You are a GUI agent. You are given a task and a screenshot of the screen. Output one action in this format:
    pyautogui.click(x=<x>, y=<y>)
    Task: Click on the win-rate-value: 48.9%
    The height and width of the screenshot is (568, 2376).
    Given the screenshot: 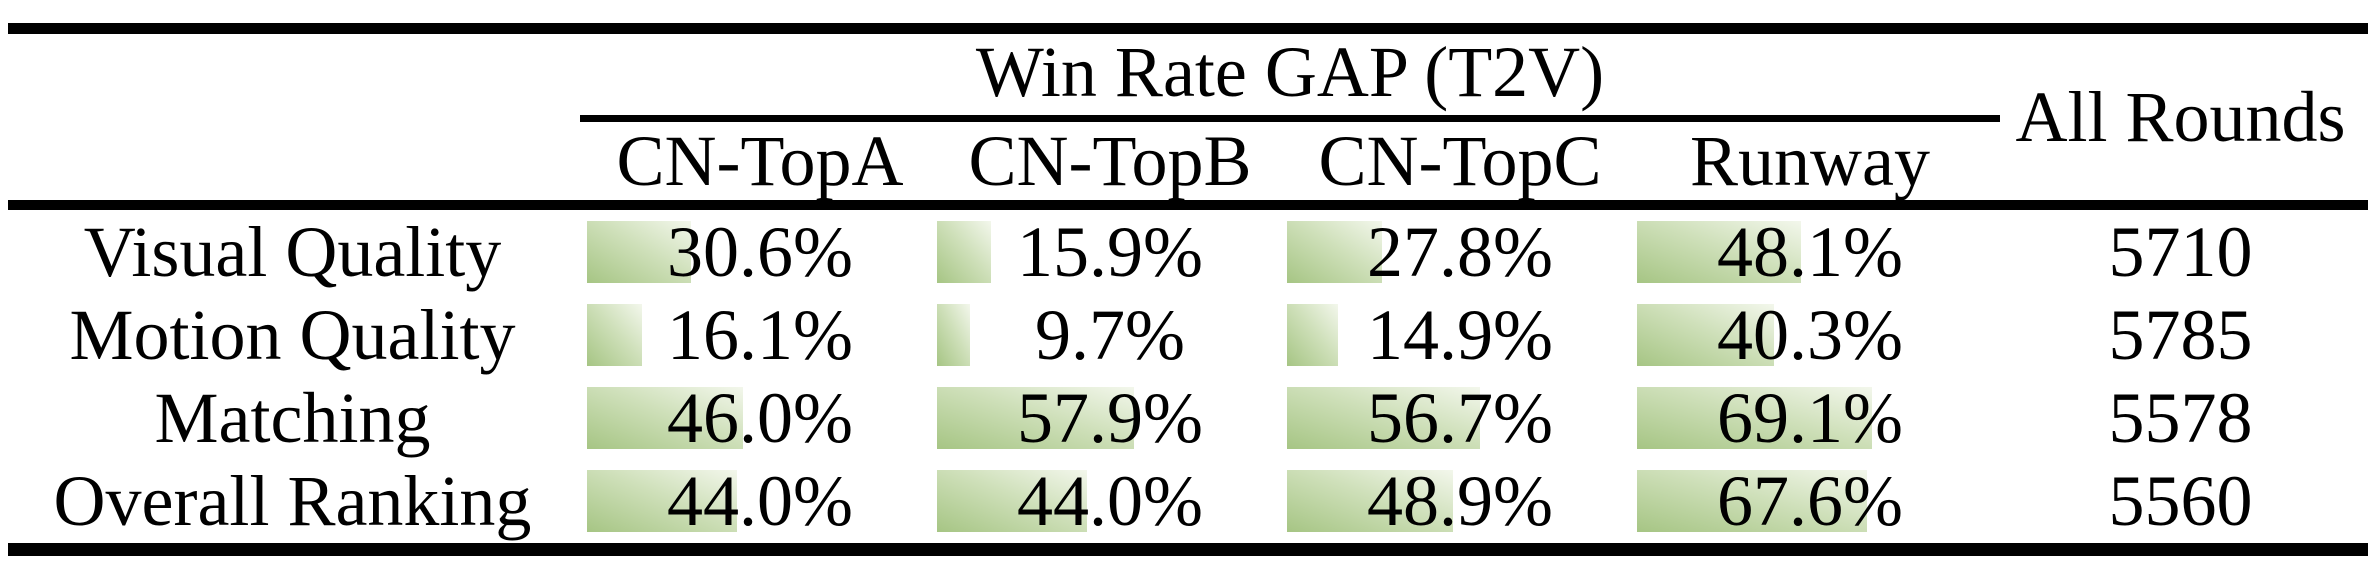 What is the action you would take?
    pyautogui.click(x=1460, y=501)
    